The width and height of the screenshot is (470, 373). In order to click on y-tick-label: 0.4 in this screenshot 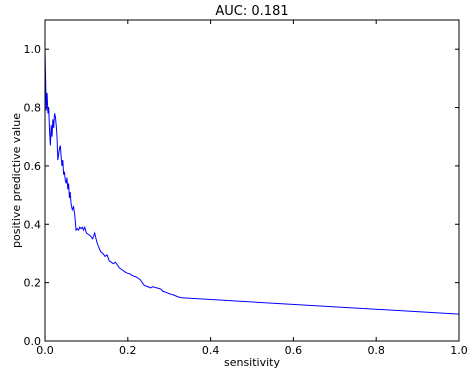, I will do `click(33, 224)`.